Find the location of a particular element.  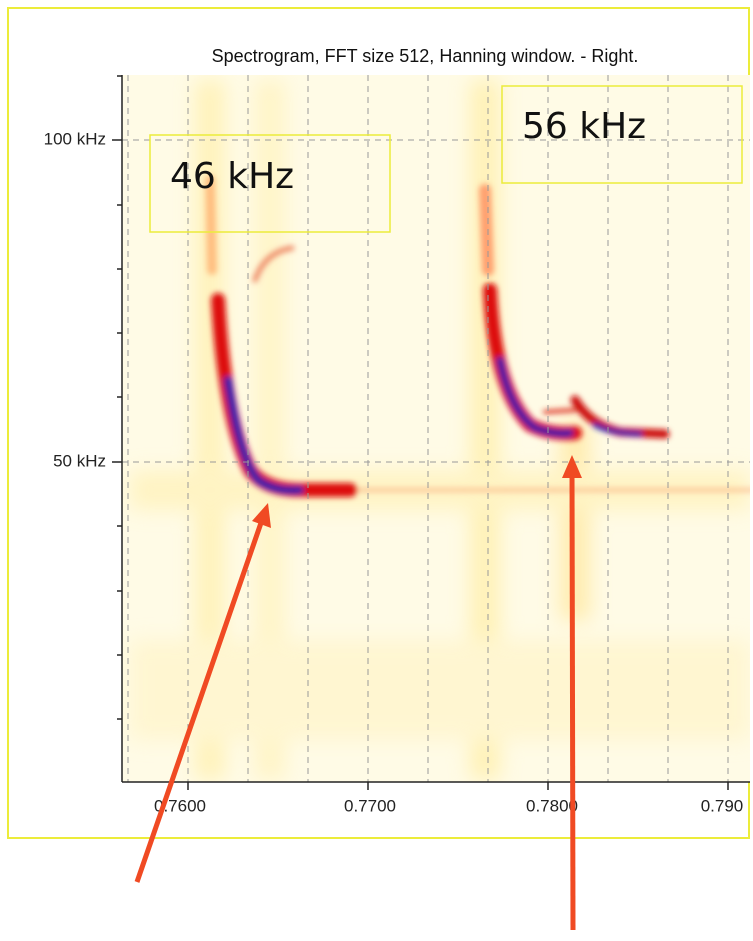

annotation: 46 kHz is located at coordinates (232, 176).